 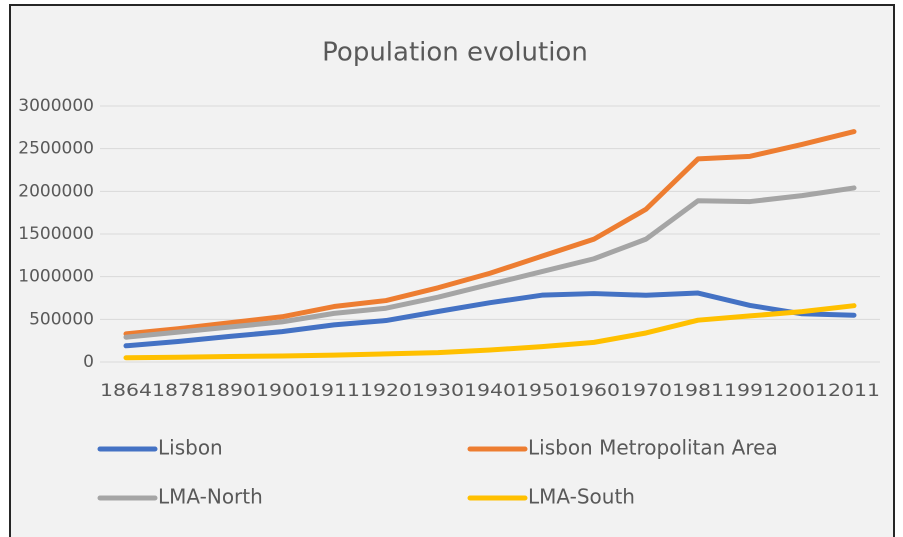 I want to click on chart-title: Population evolution, so click(x=455, y=53).